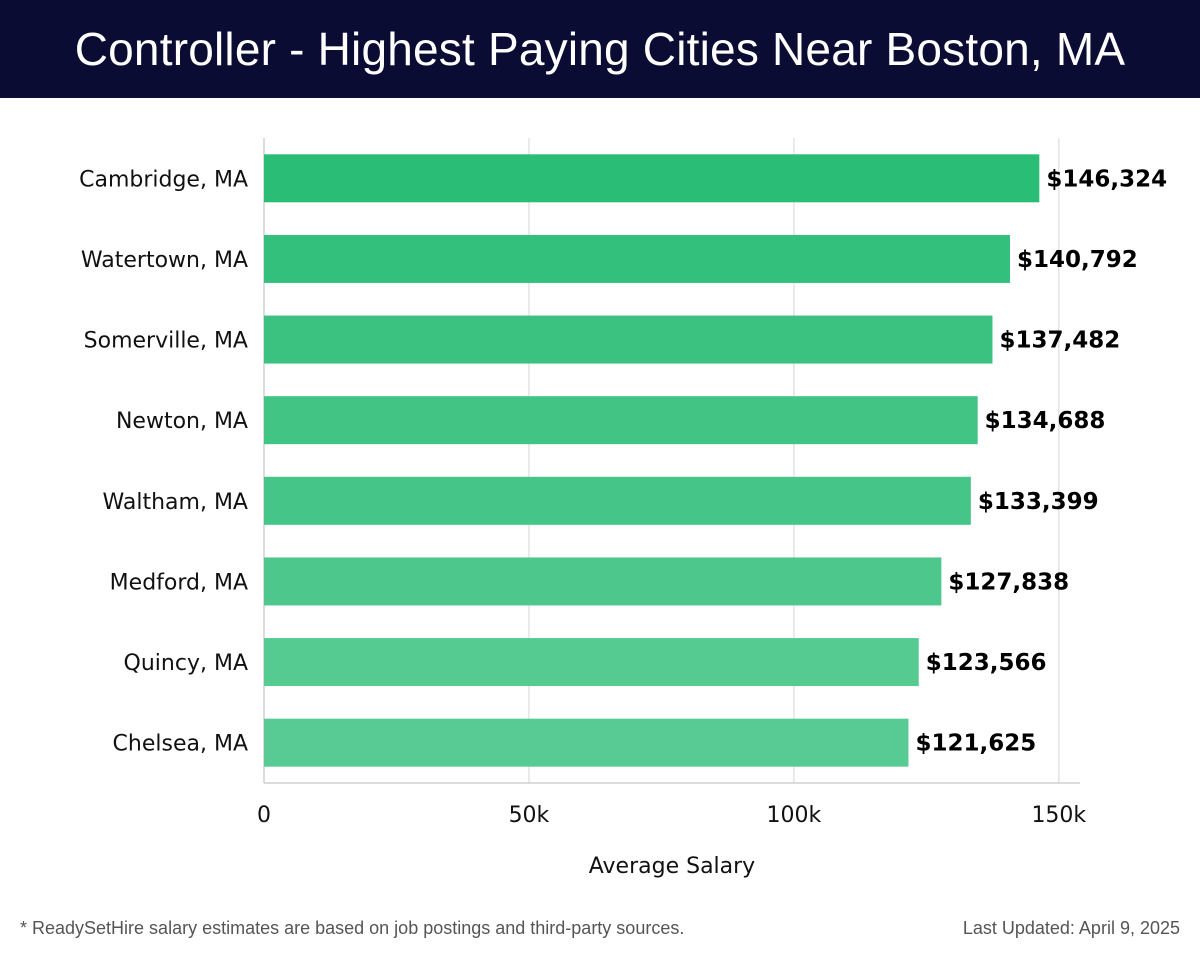  What do you see at coordinates (1059, 341) in the screenshot?
I see `data-label: $137,482` at bounding box center [1059, 341].